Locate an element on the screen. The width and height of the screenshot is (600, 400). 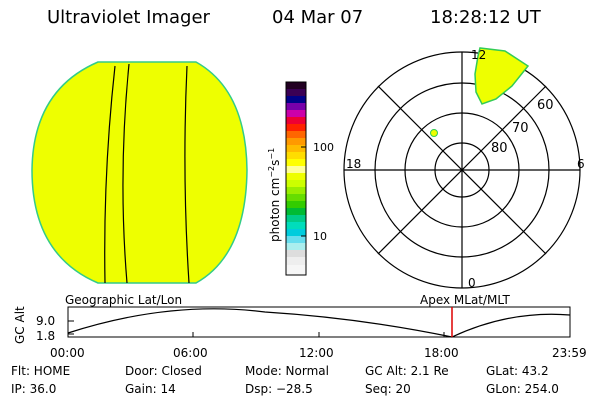
timeline-right-label: Apex MLat/MLT is located at coordinates (465, 300).